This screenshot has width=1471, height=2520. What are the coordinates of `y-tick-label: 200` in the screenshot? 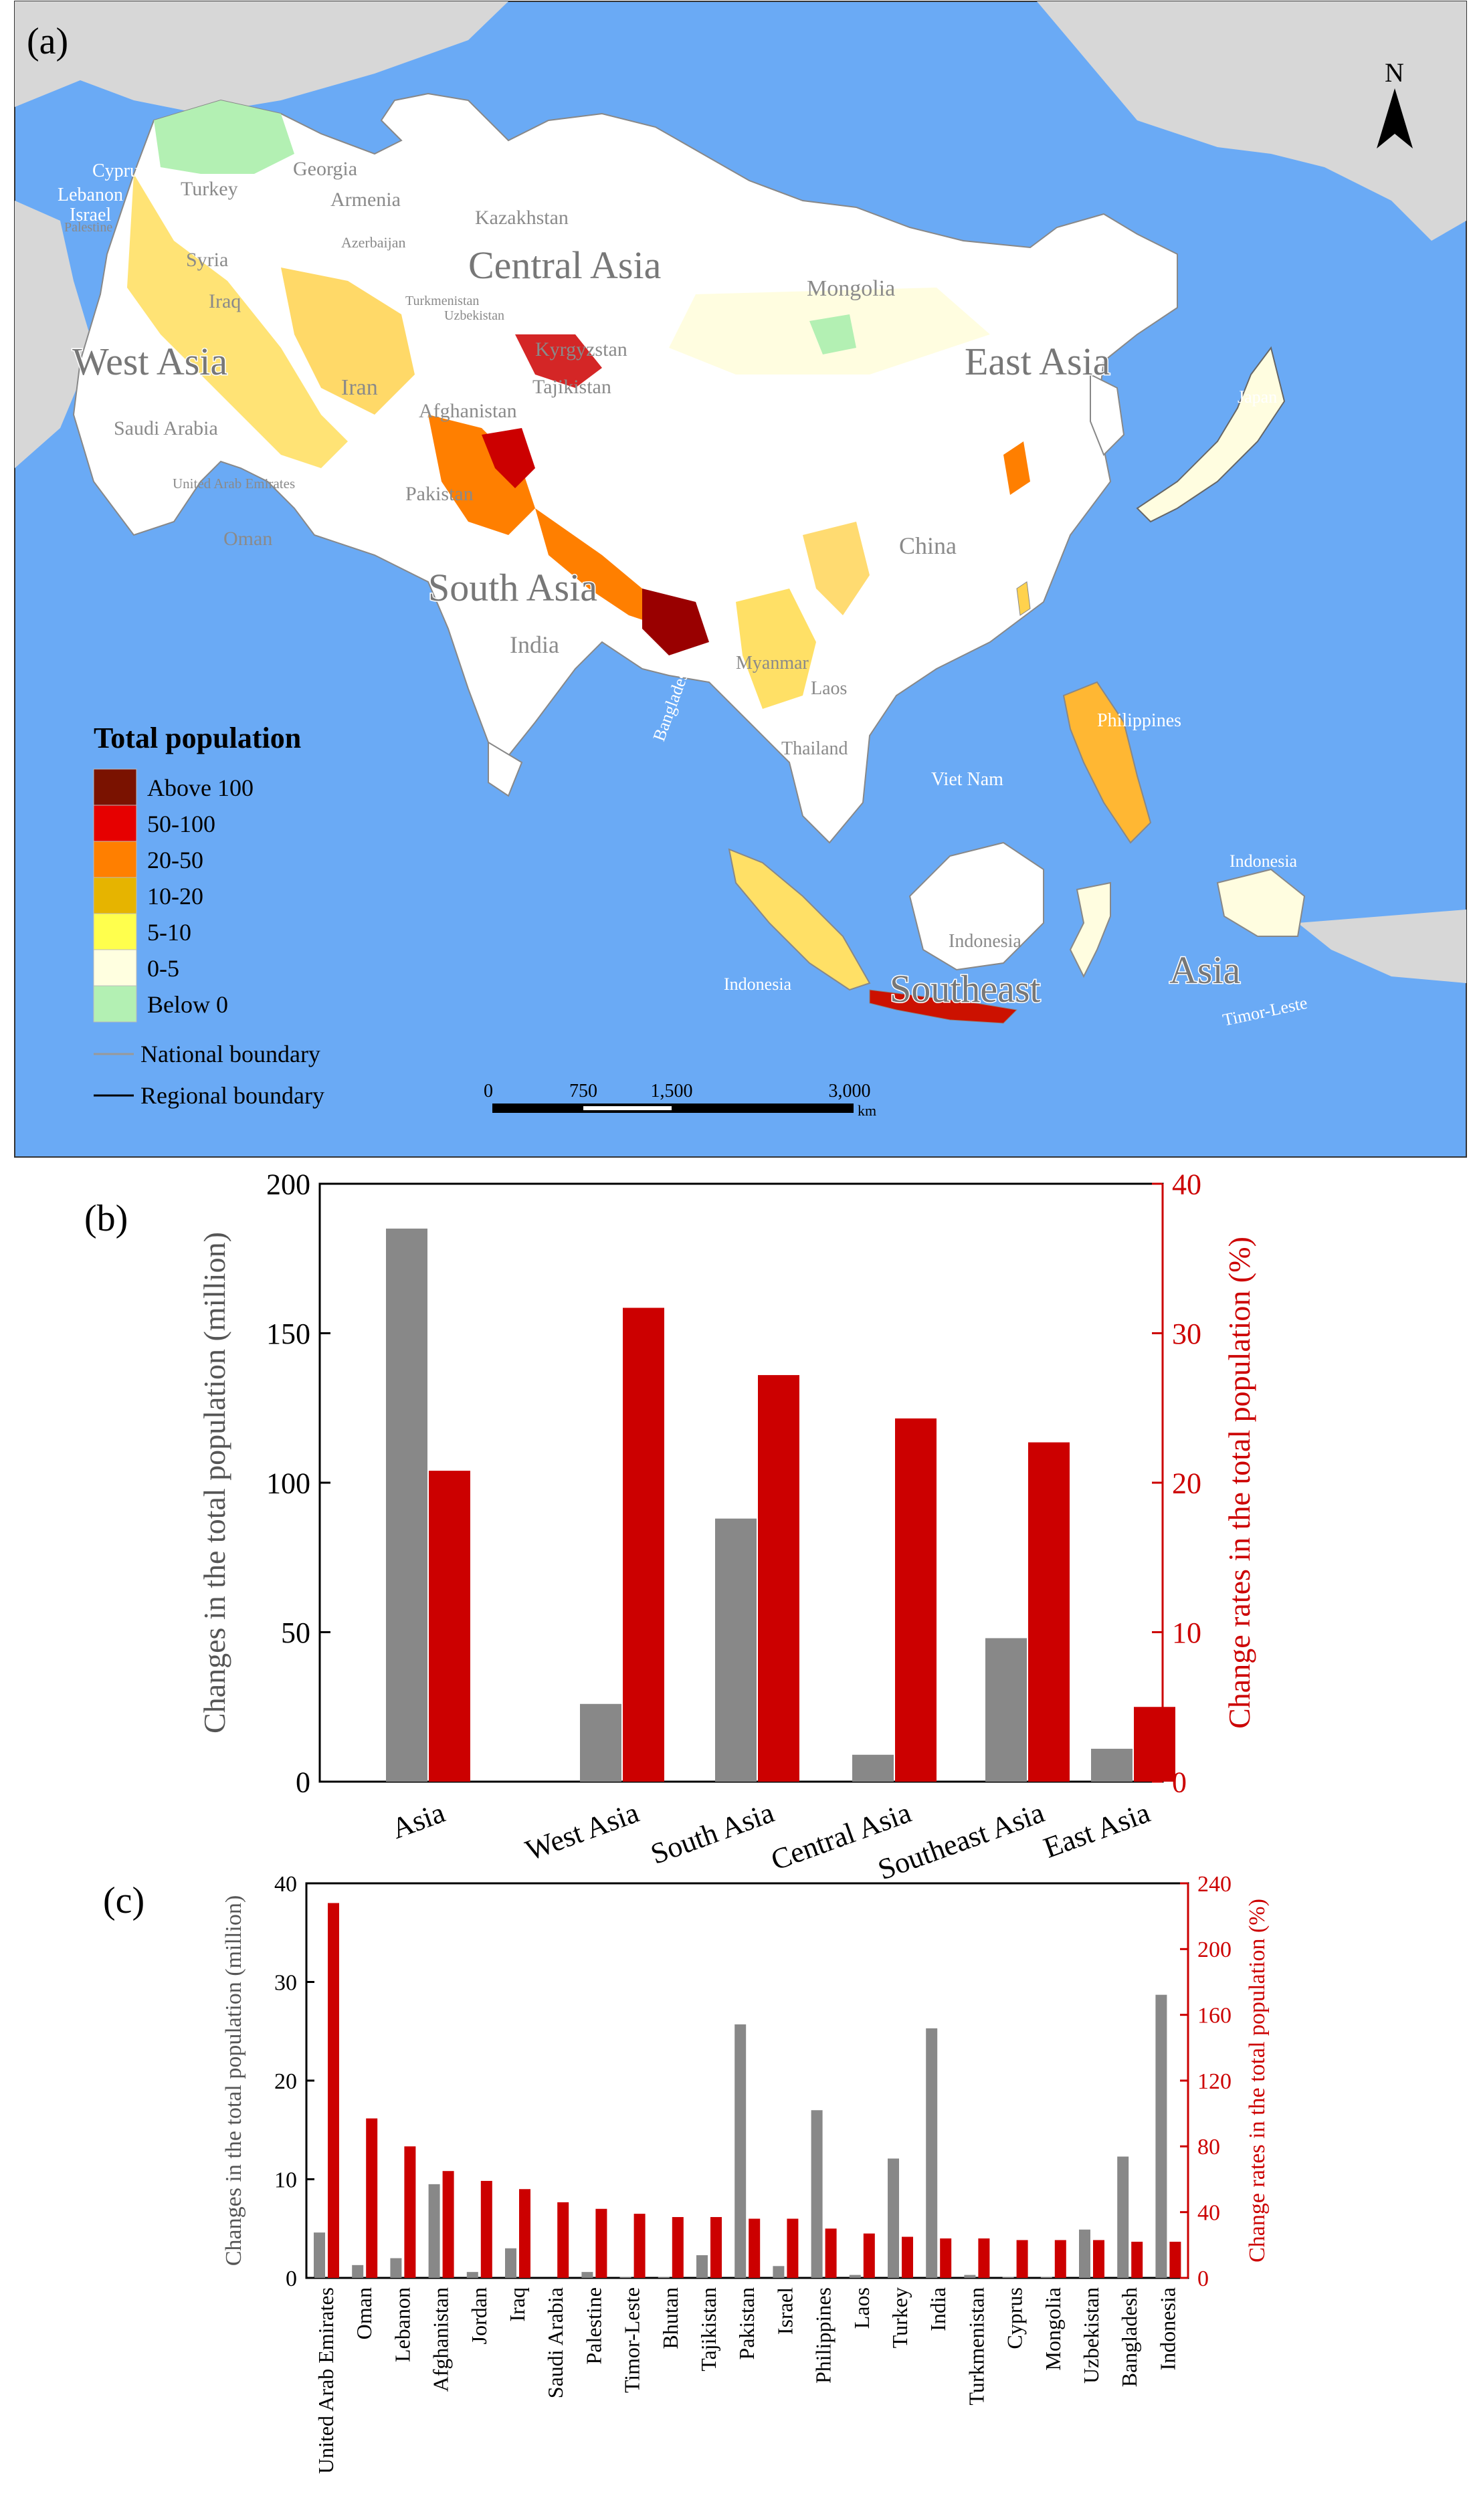 It's located at (288, 1184).